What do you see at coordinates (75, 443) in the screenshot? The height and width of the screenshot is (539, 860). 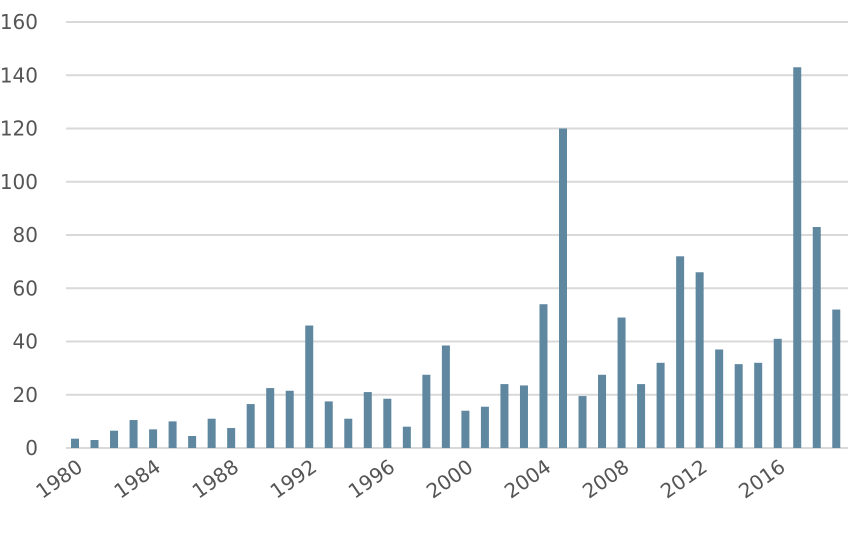 I see `bar-1980` at bounding box center [75, 443].